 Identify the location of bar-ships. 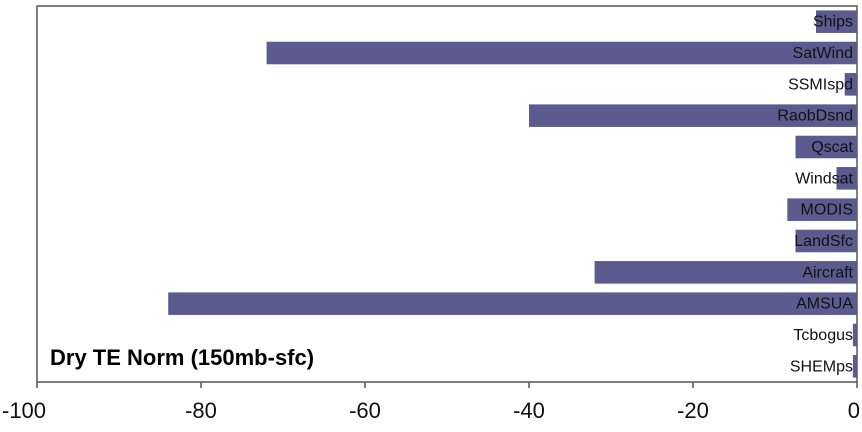
(836, 21).